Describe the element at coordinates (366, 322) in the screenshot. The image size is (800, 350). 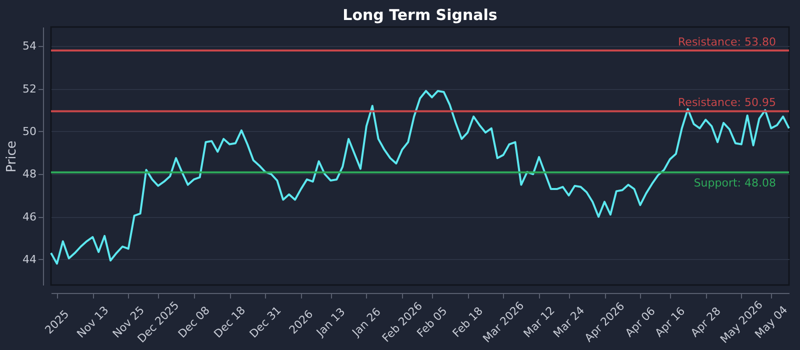
I see `x-tick-label: Jan 26` at that location.